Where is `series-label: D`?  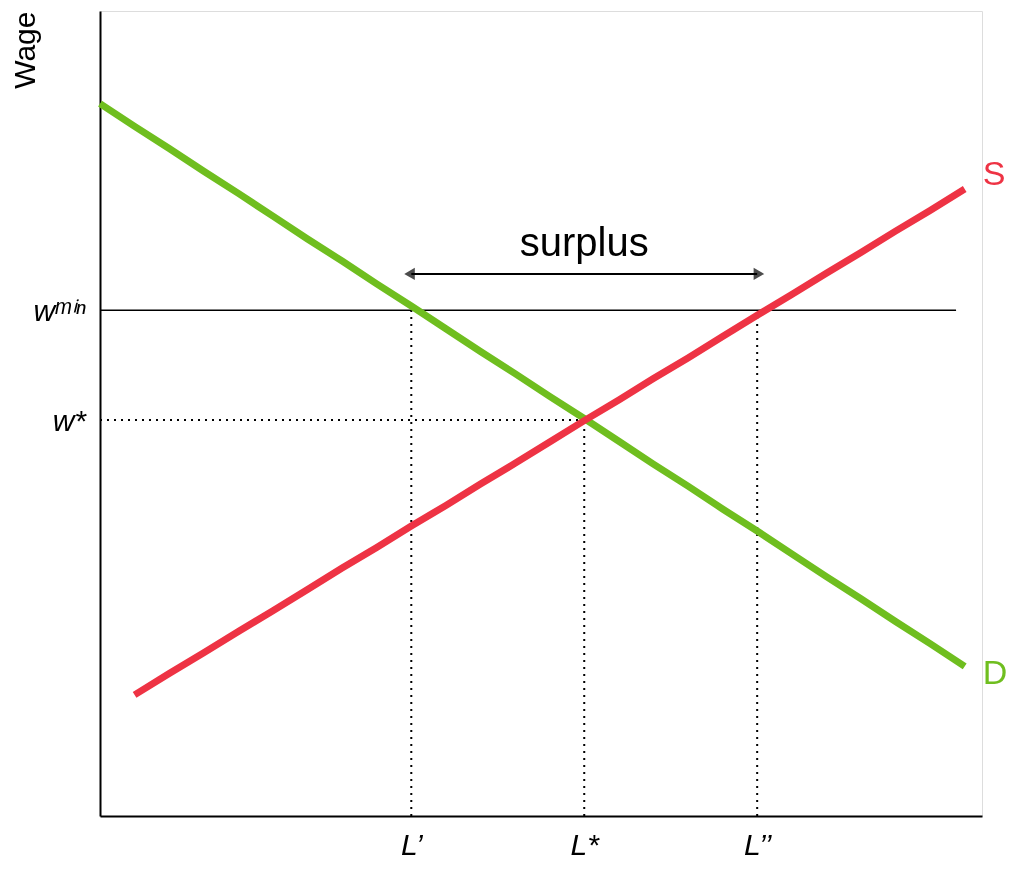 series-label: D is located at coordinates (995, 672).